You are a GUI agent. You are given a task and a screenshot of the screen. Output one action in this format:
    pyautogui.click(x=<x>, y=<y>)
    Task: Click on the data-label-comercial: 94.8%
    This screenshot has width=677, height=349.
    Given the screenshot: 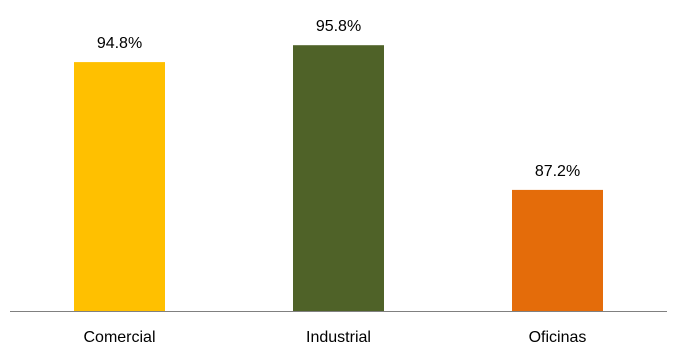 What is the action you would take?
    pyautogui.click(x=119, y=43)
    